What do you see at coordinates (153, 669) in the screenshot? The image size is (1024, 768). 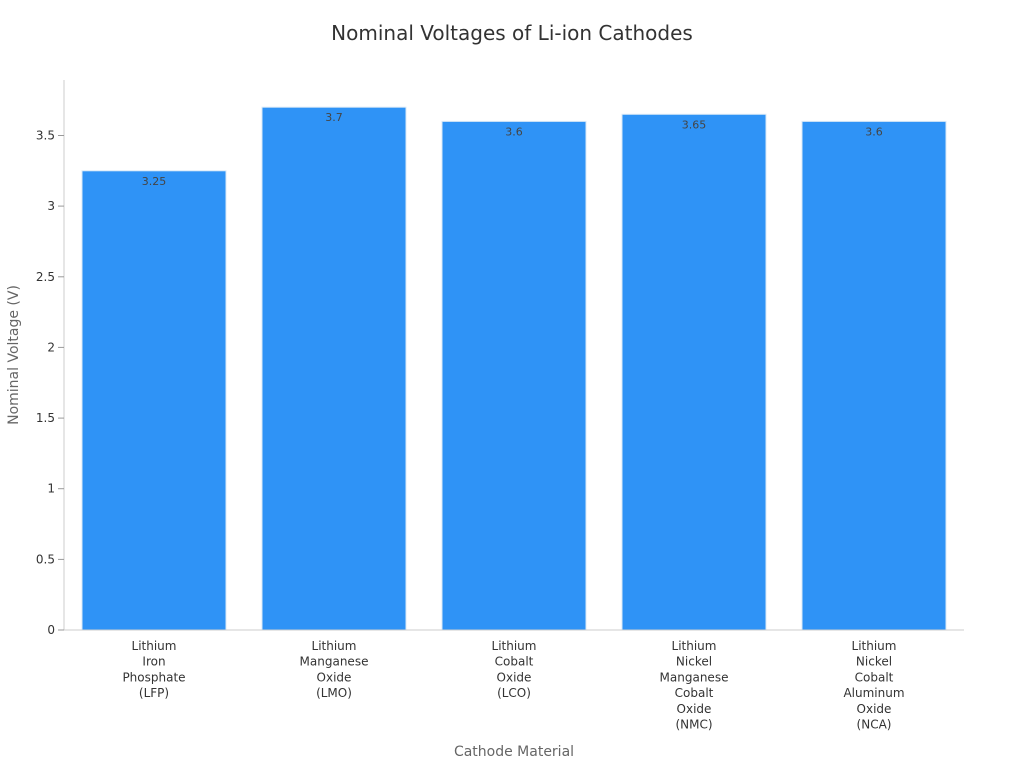 I see `x-tick-label-0: Lithium Iron Phosphate (LFP)` at bounding box center [153, 669].